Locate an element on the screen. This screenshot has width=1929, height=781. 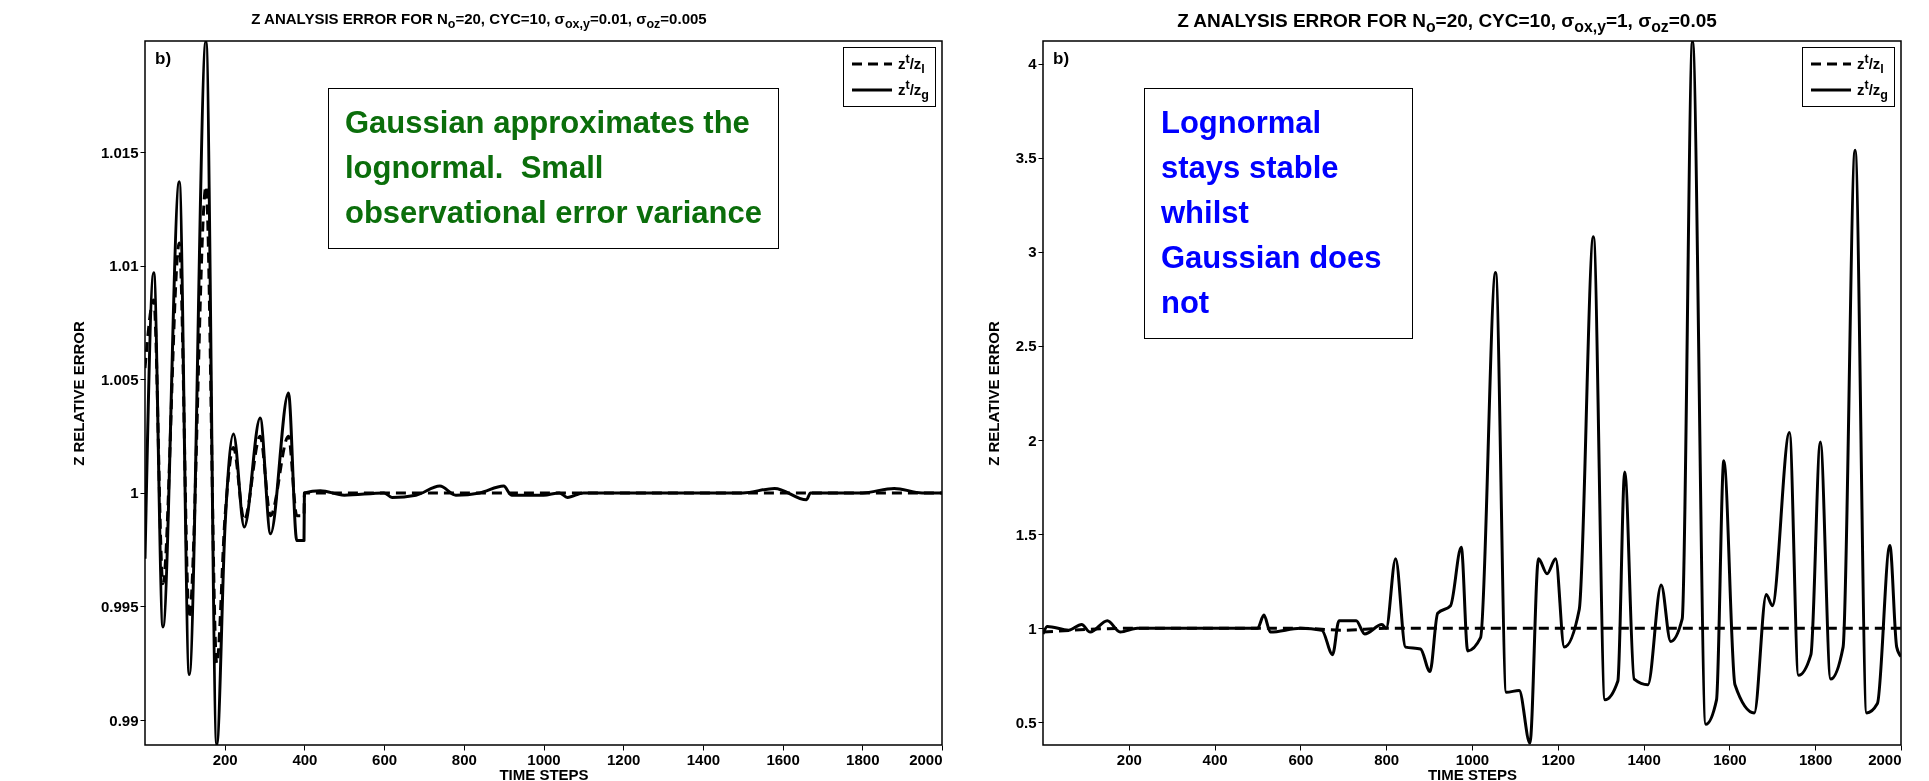
y-tick-label: 0.99 is located at coordinates (124, 720).